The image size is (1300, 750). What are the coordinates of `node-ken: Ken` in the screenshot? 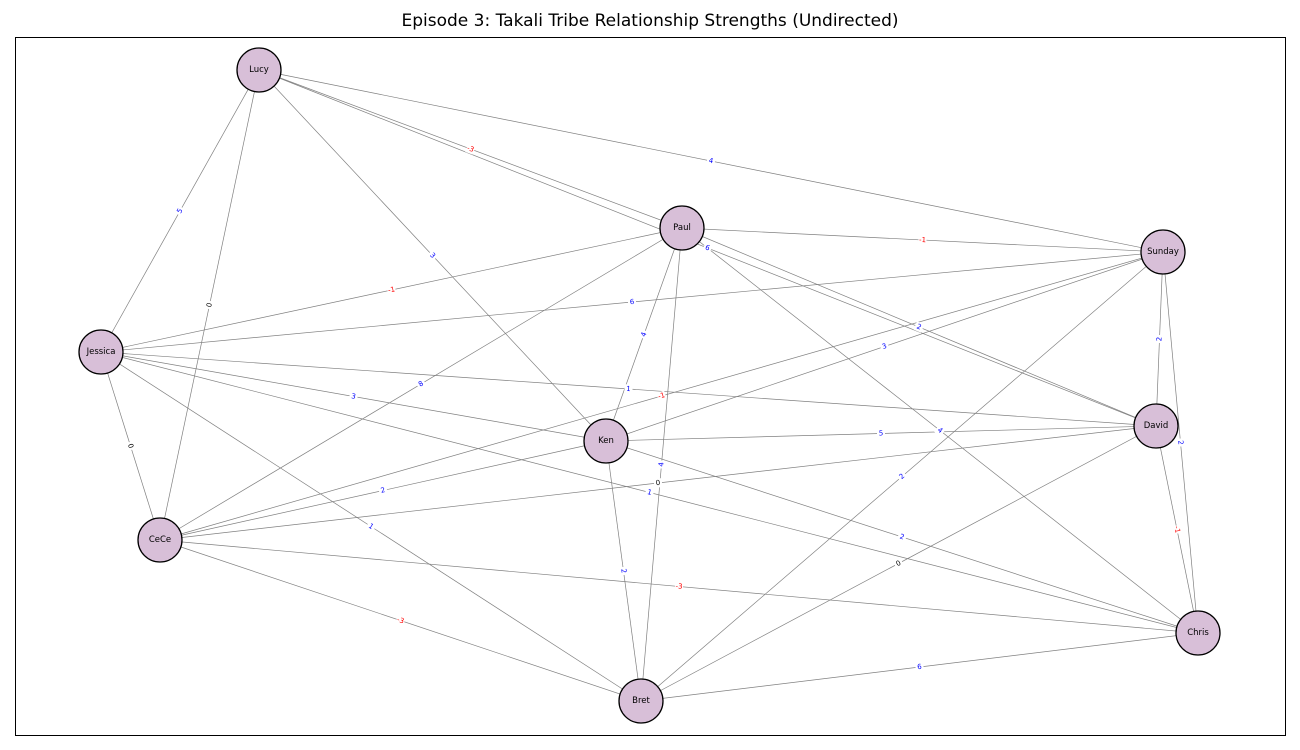 It's located at (606, 441).